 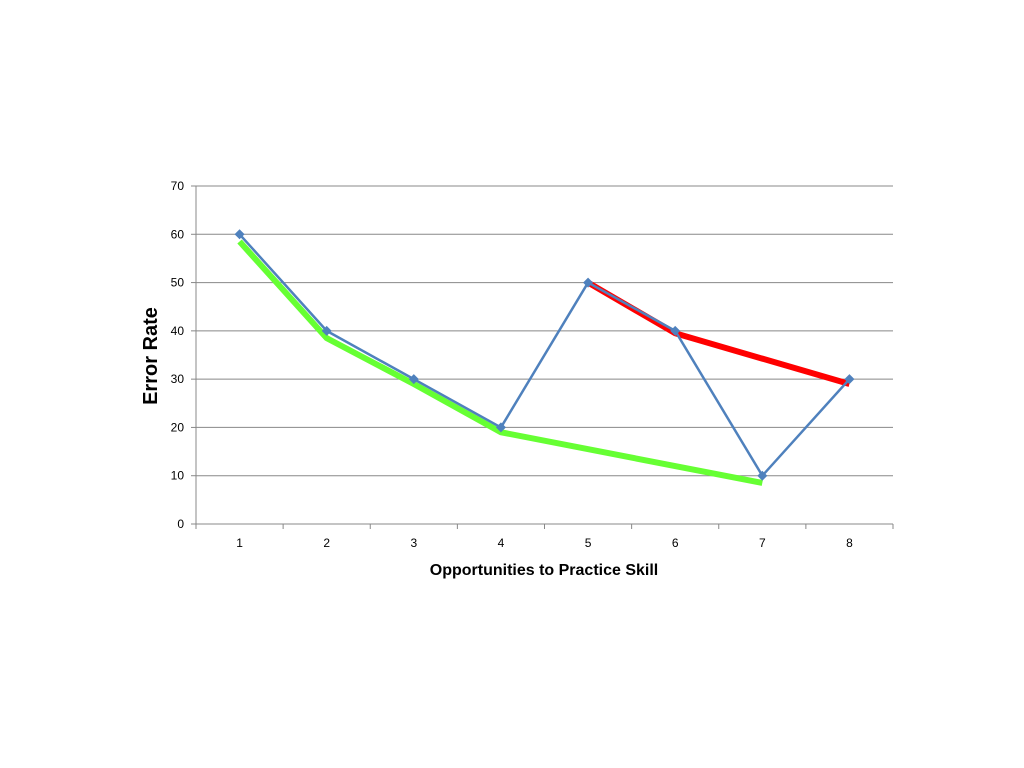 I want to click on x-tick-label: 2, so click(x=326, y=543).